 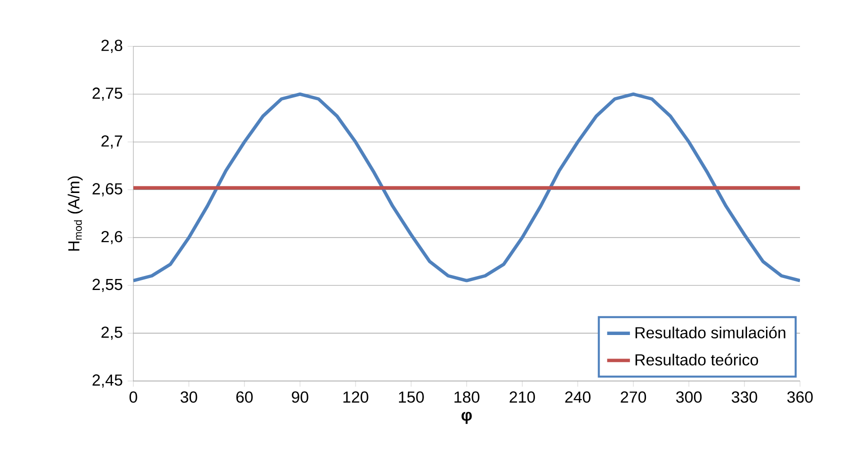 I want to click on x-tick-label: 90, so click(x=300, y=397).